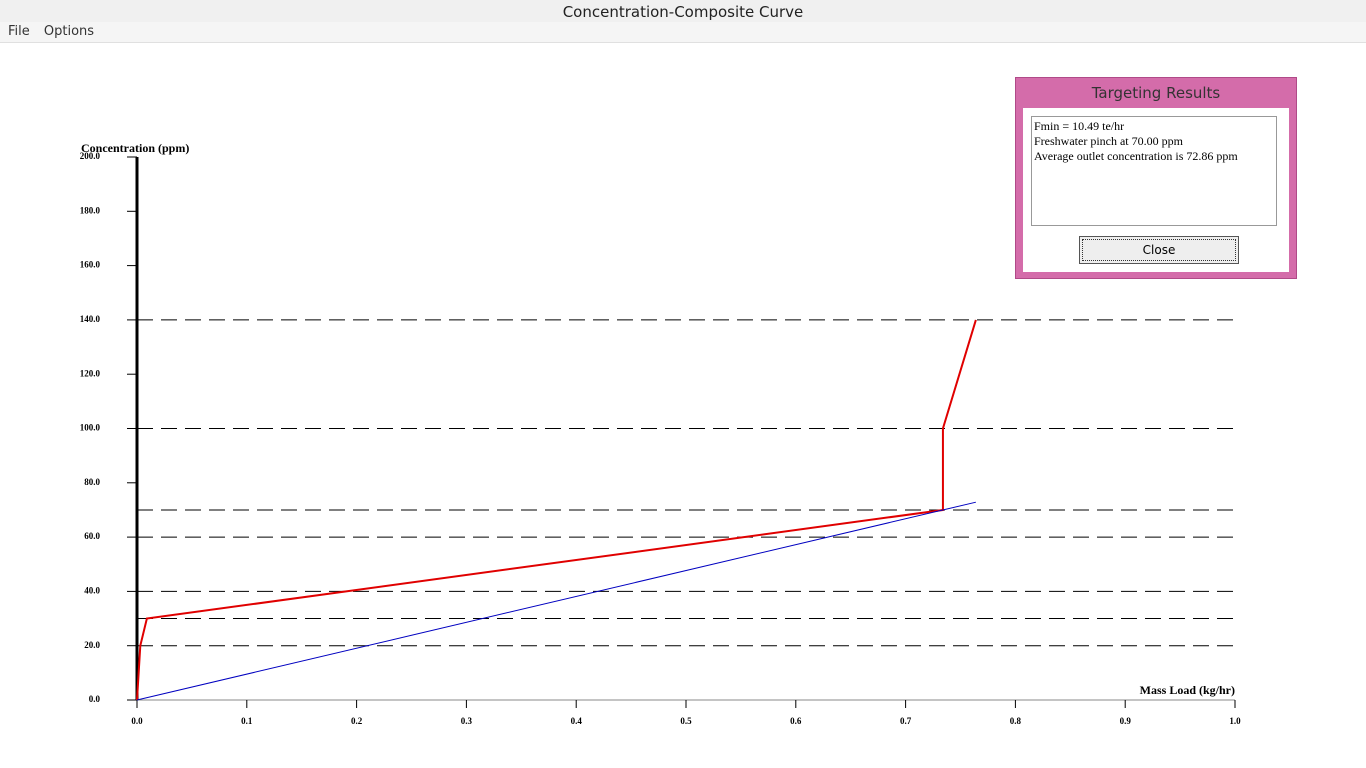 The width and height of the screenshot is (1366, 768). What do you see at coordinates (357, 721) in the screenshot?
I see `x-tick-label: 0.2` at bounding box center [357, 721].